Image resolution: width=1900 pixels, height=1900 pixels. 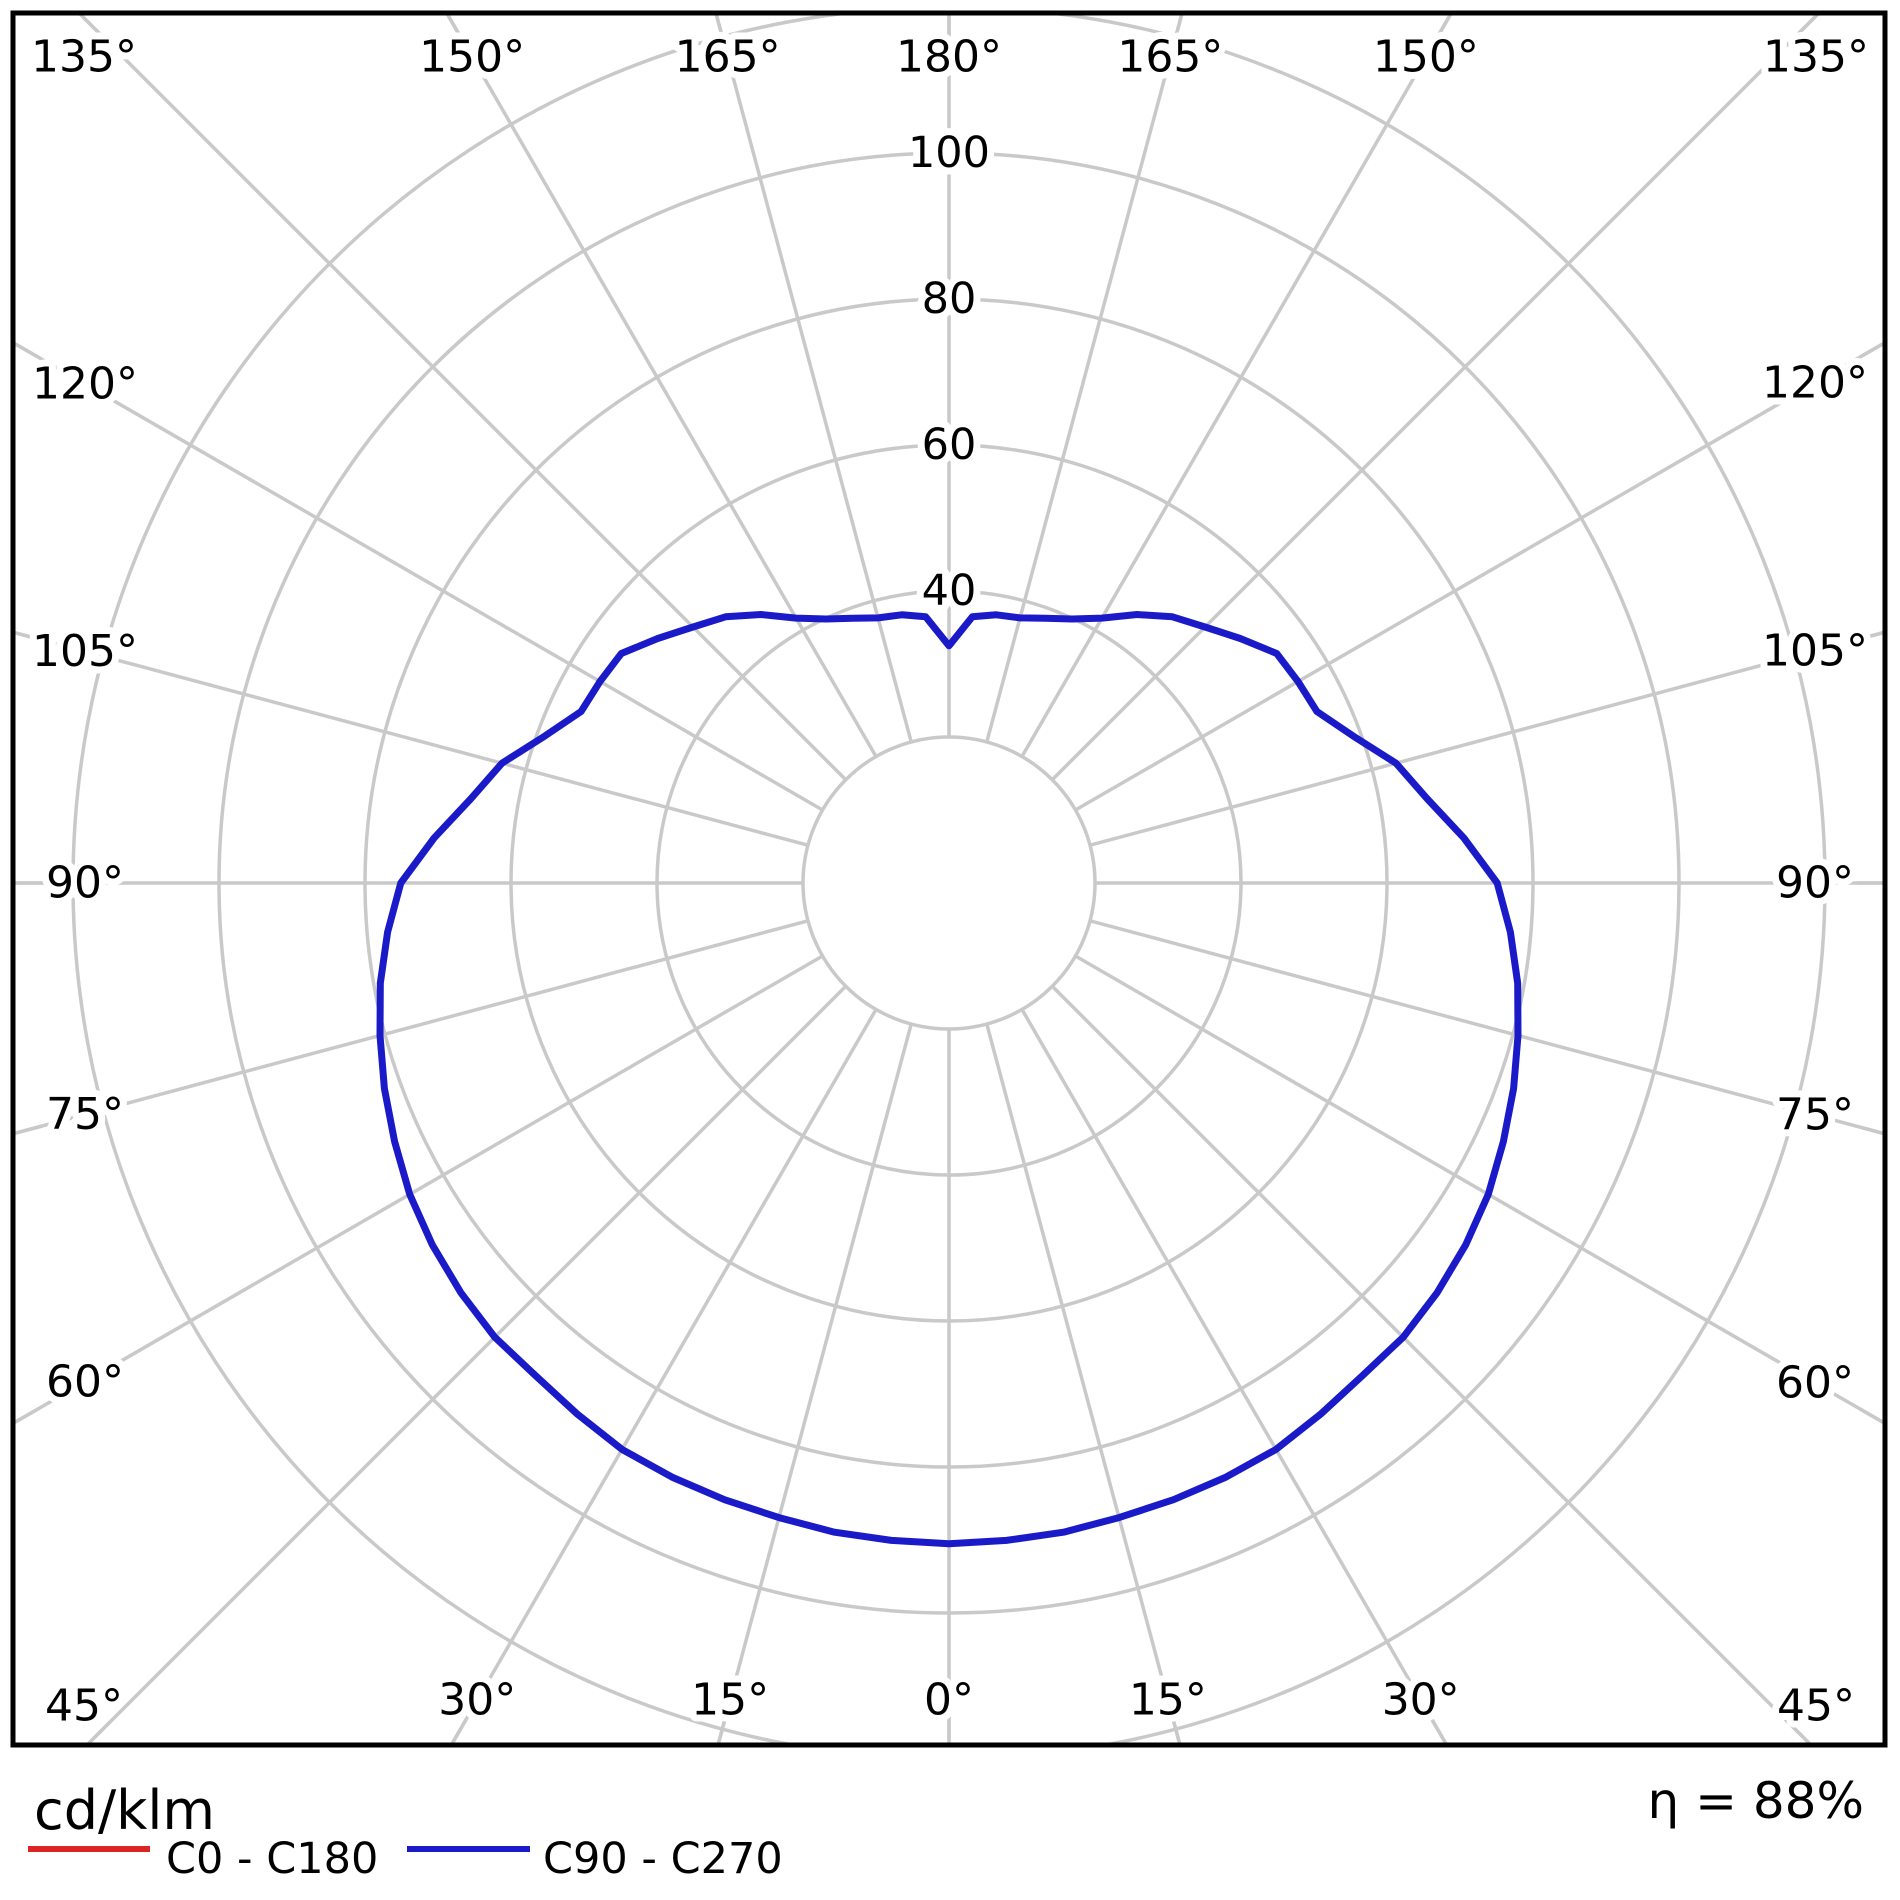 What do you see at coordinates (29, 636) in the screenshot?
I see `angle-tick-105-left` at bounding box center [29, 636].